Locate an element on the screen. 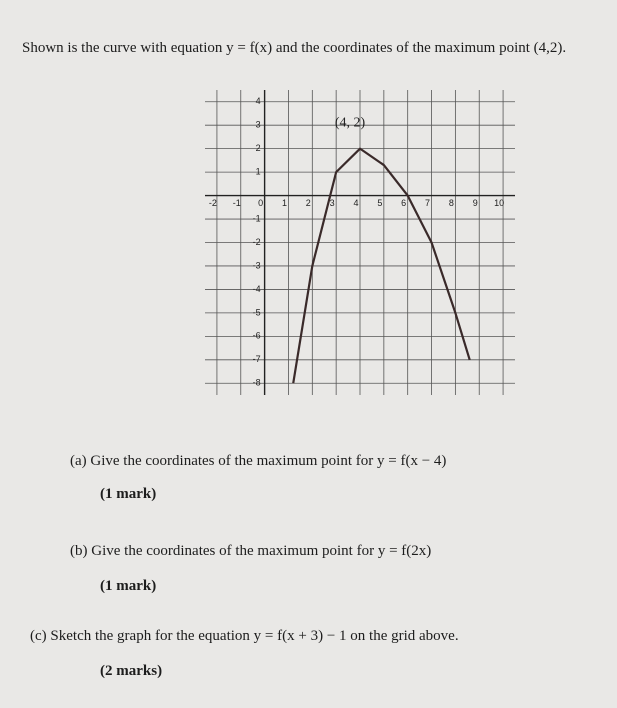 This screenshot has width=617, height=708. y-tick-label: 4 is located at coordinates (258, 101).